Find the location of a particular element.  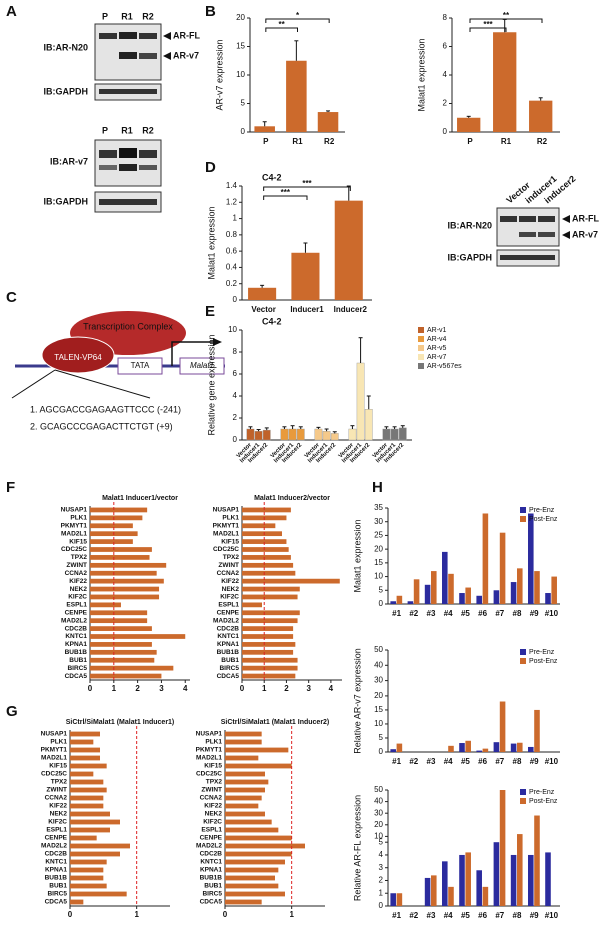

band-label: AR-FL is located at coordinates (585, 218).